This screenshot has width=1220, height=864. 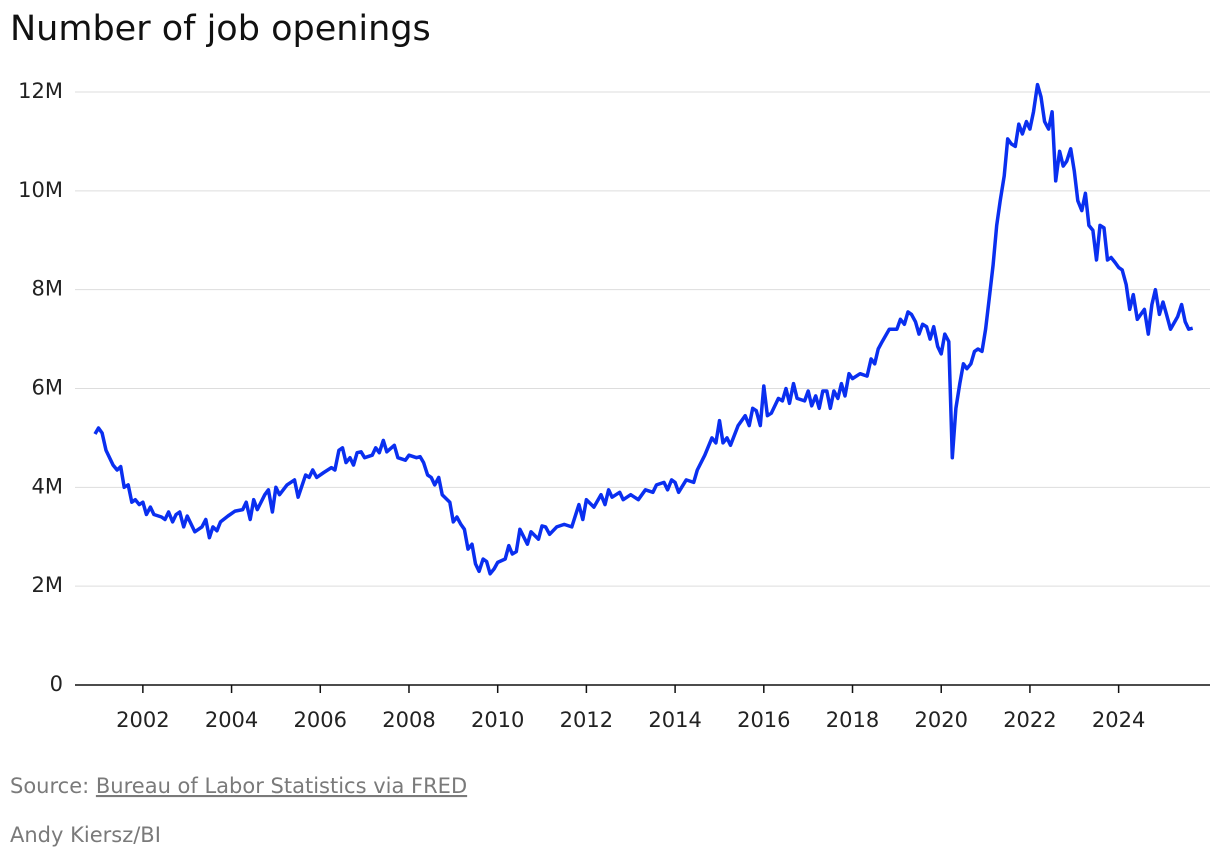 I want to click on x-tick-label: 2012, so click(x=586, y=720).